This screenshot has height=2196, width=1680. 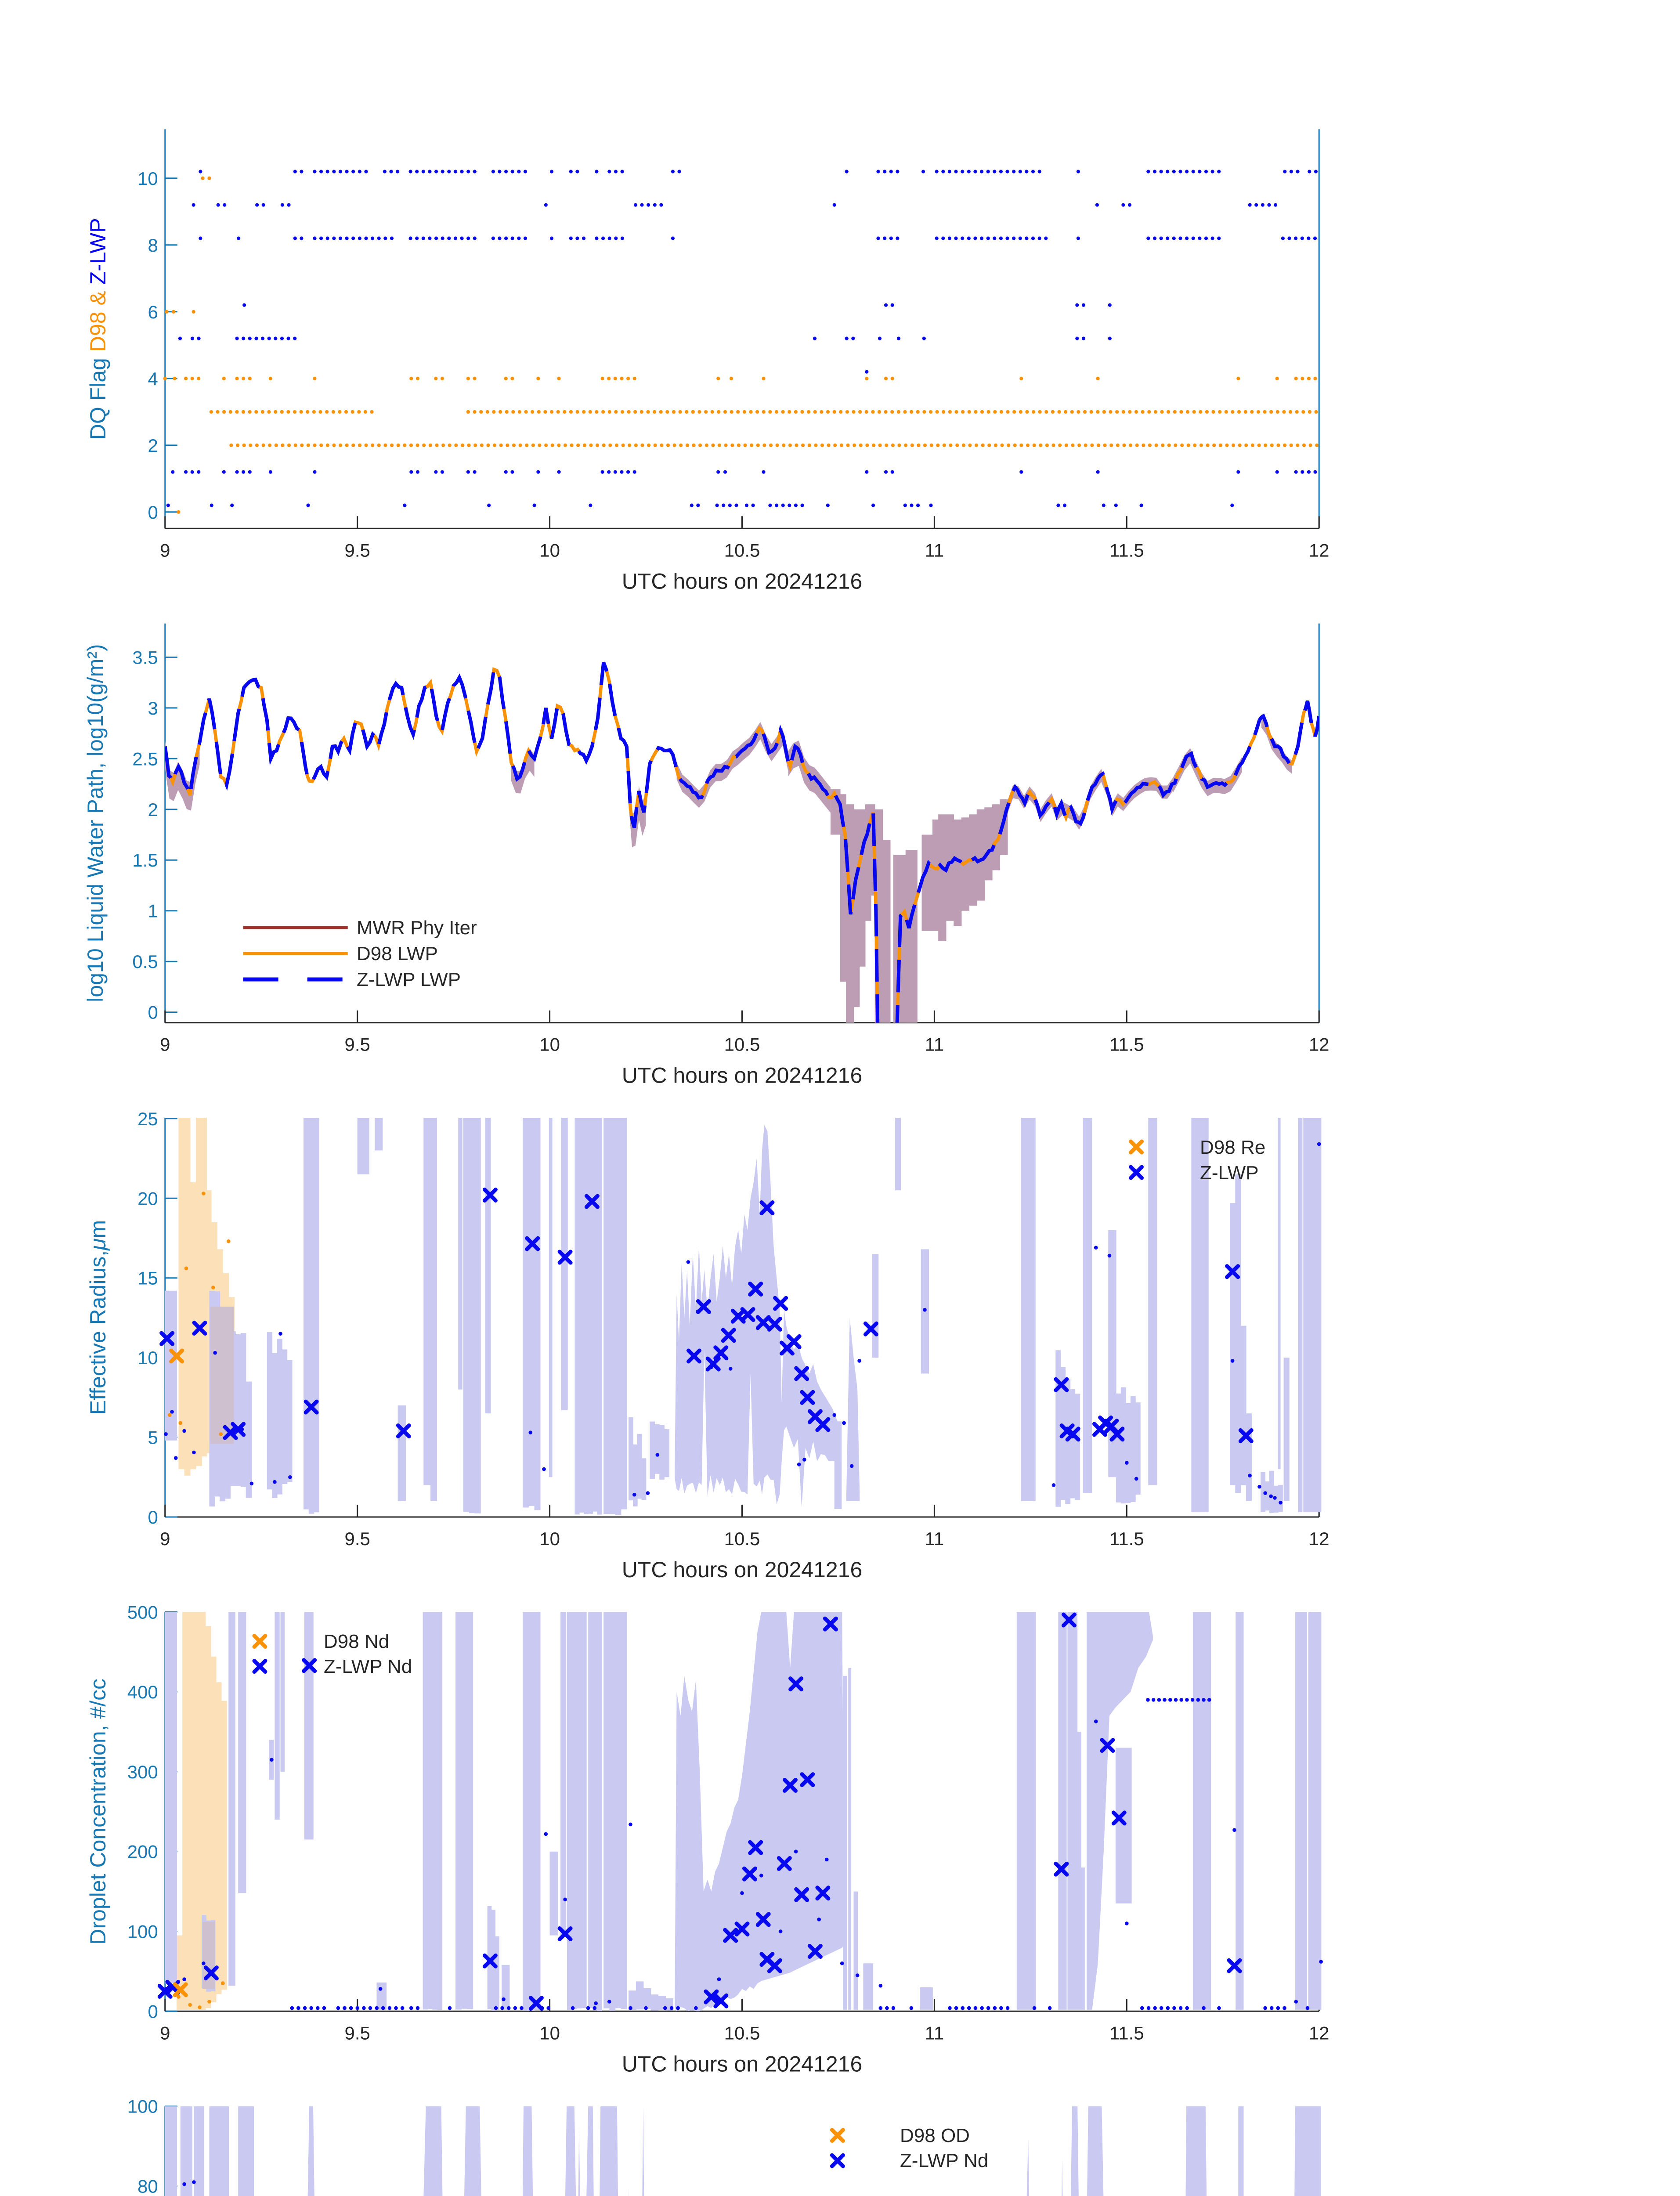 What do you see at coordinates (1232, 1147) in the screenshot?
I see `svg-text: D98 Re` at bounding box center [1232, 1147].